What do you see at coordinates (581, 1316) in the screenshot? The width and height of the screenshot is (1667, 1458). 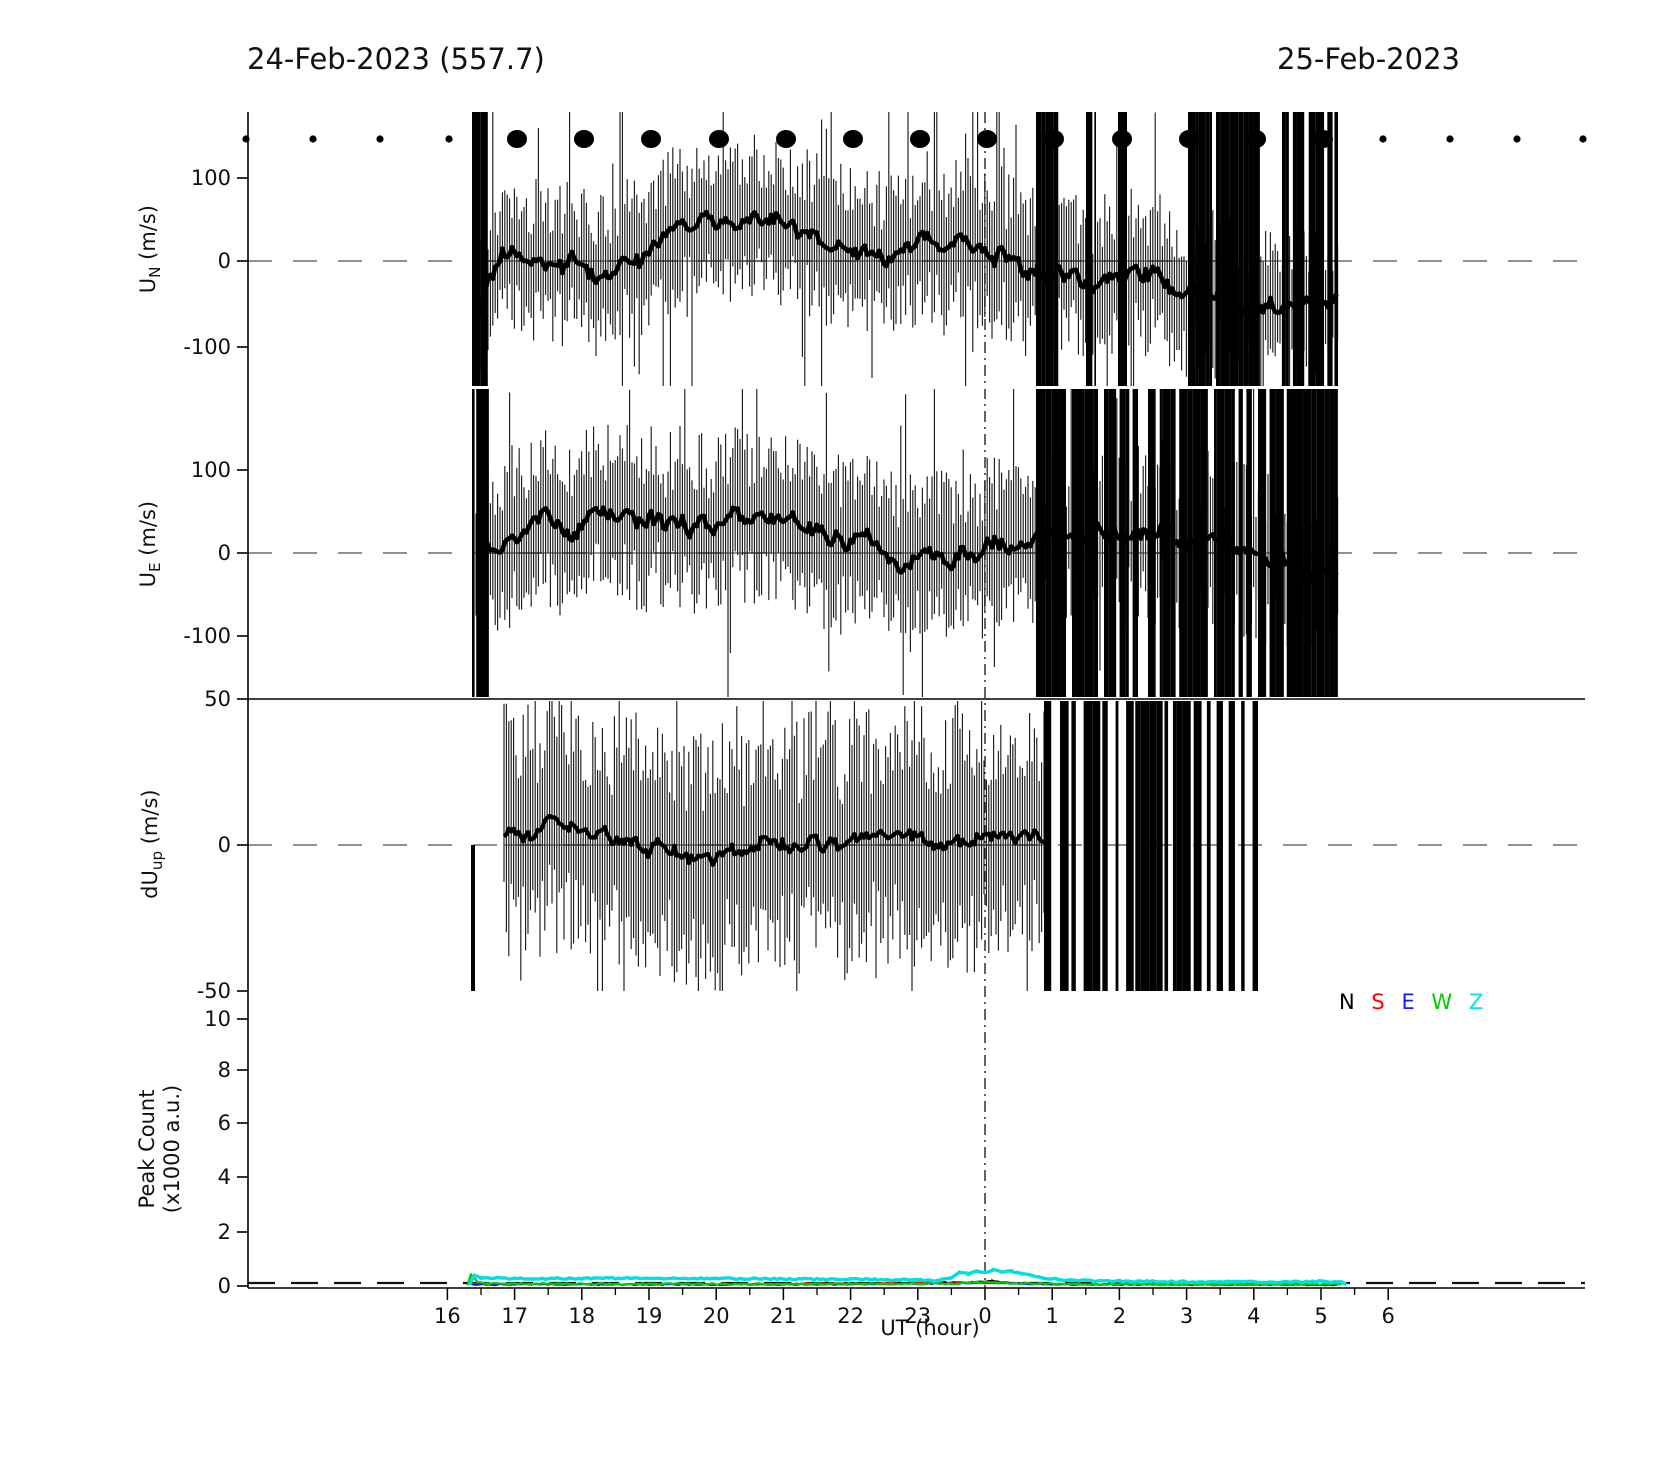 I see `svg-text: 18` at bounding box center [581, 1316].